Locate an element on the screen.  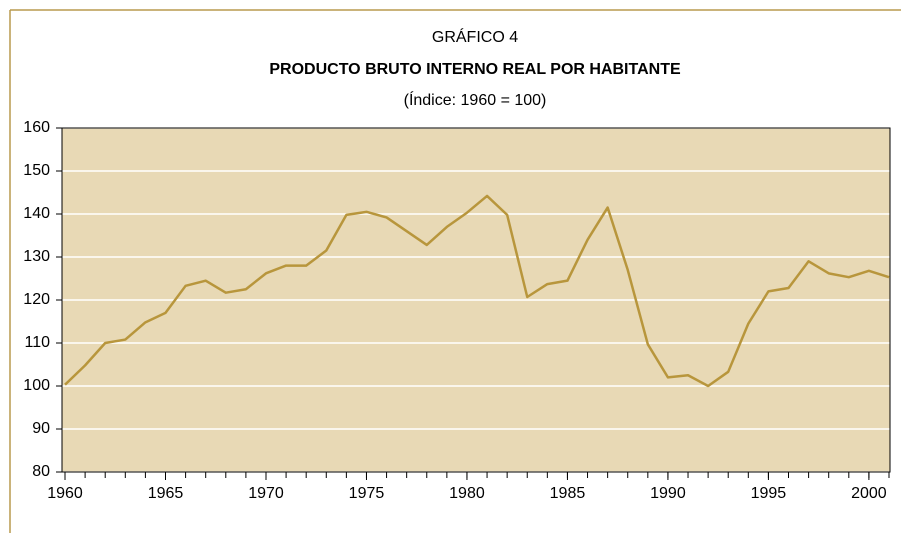
x-tick-label: 1980 is located at coordinates (467, 493).